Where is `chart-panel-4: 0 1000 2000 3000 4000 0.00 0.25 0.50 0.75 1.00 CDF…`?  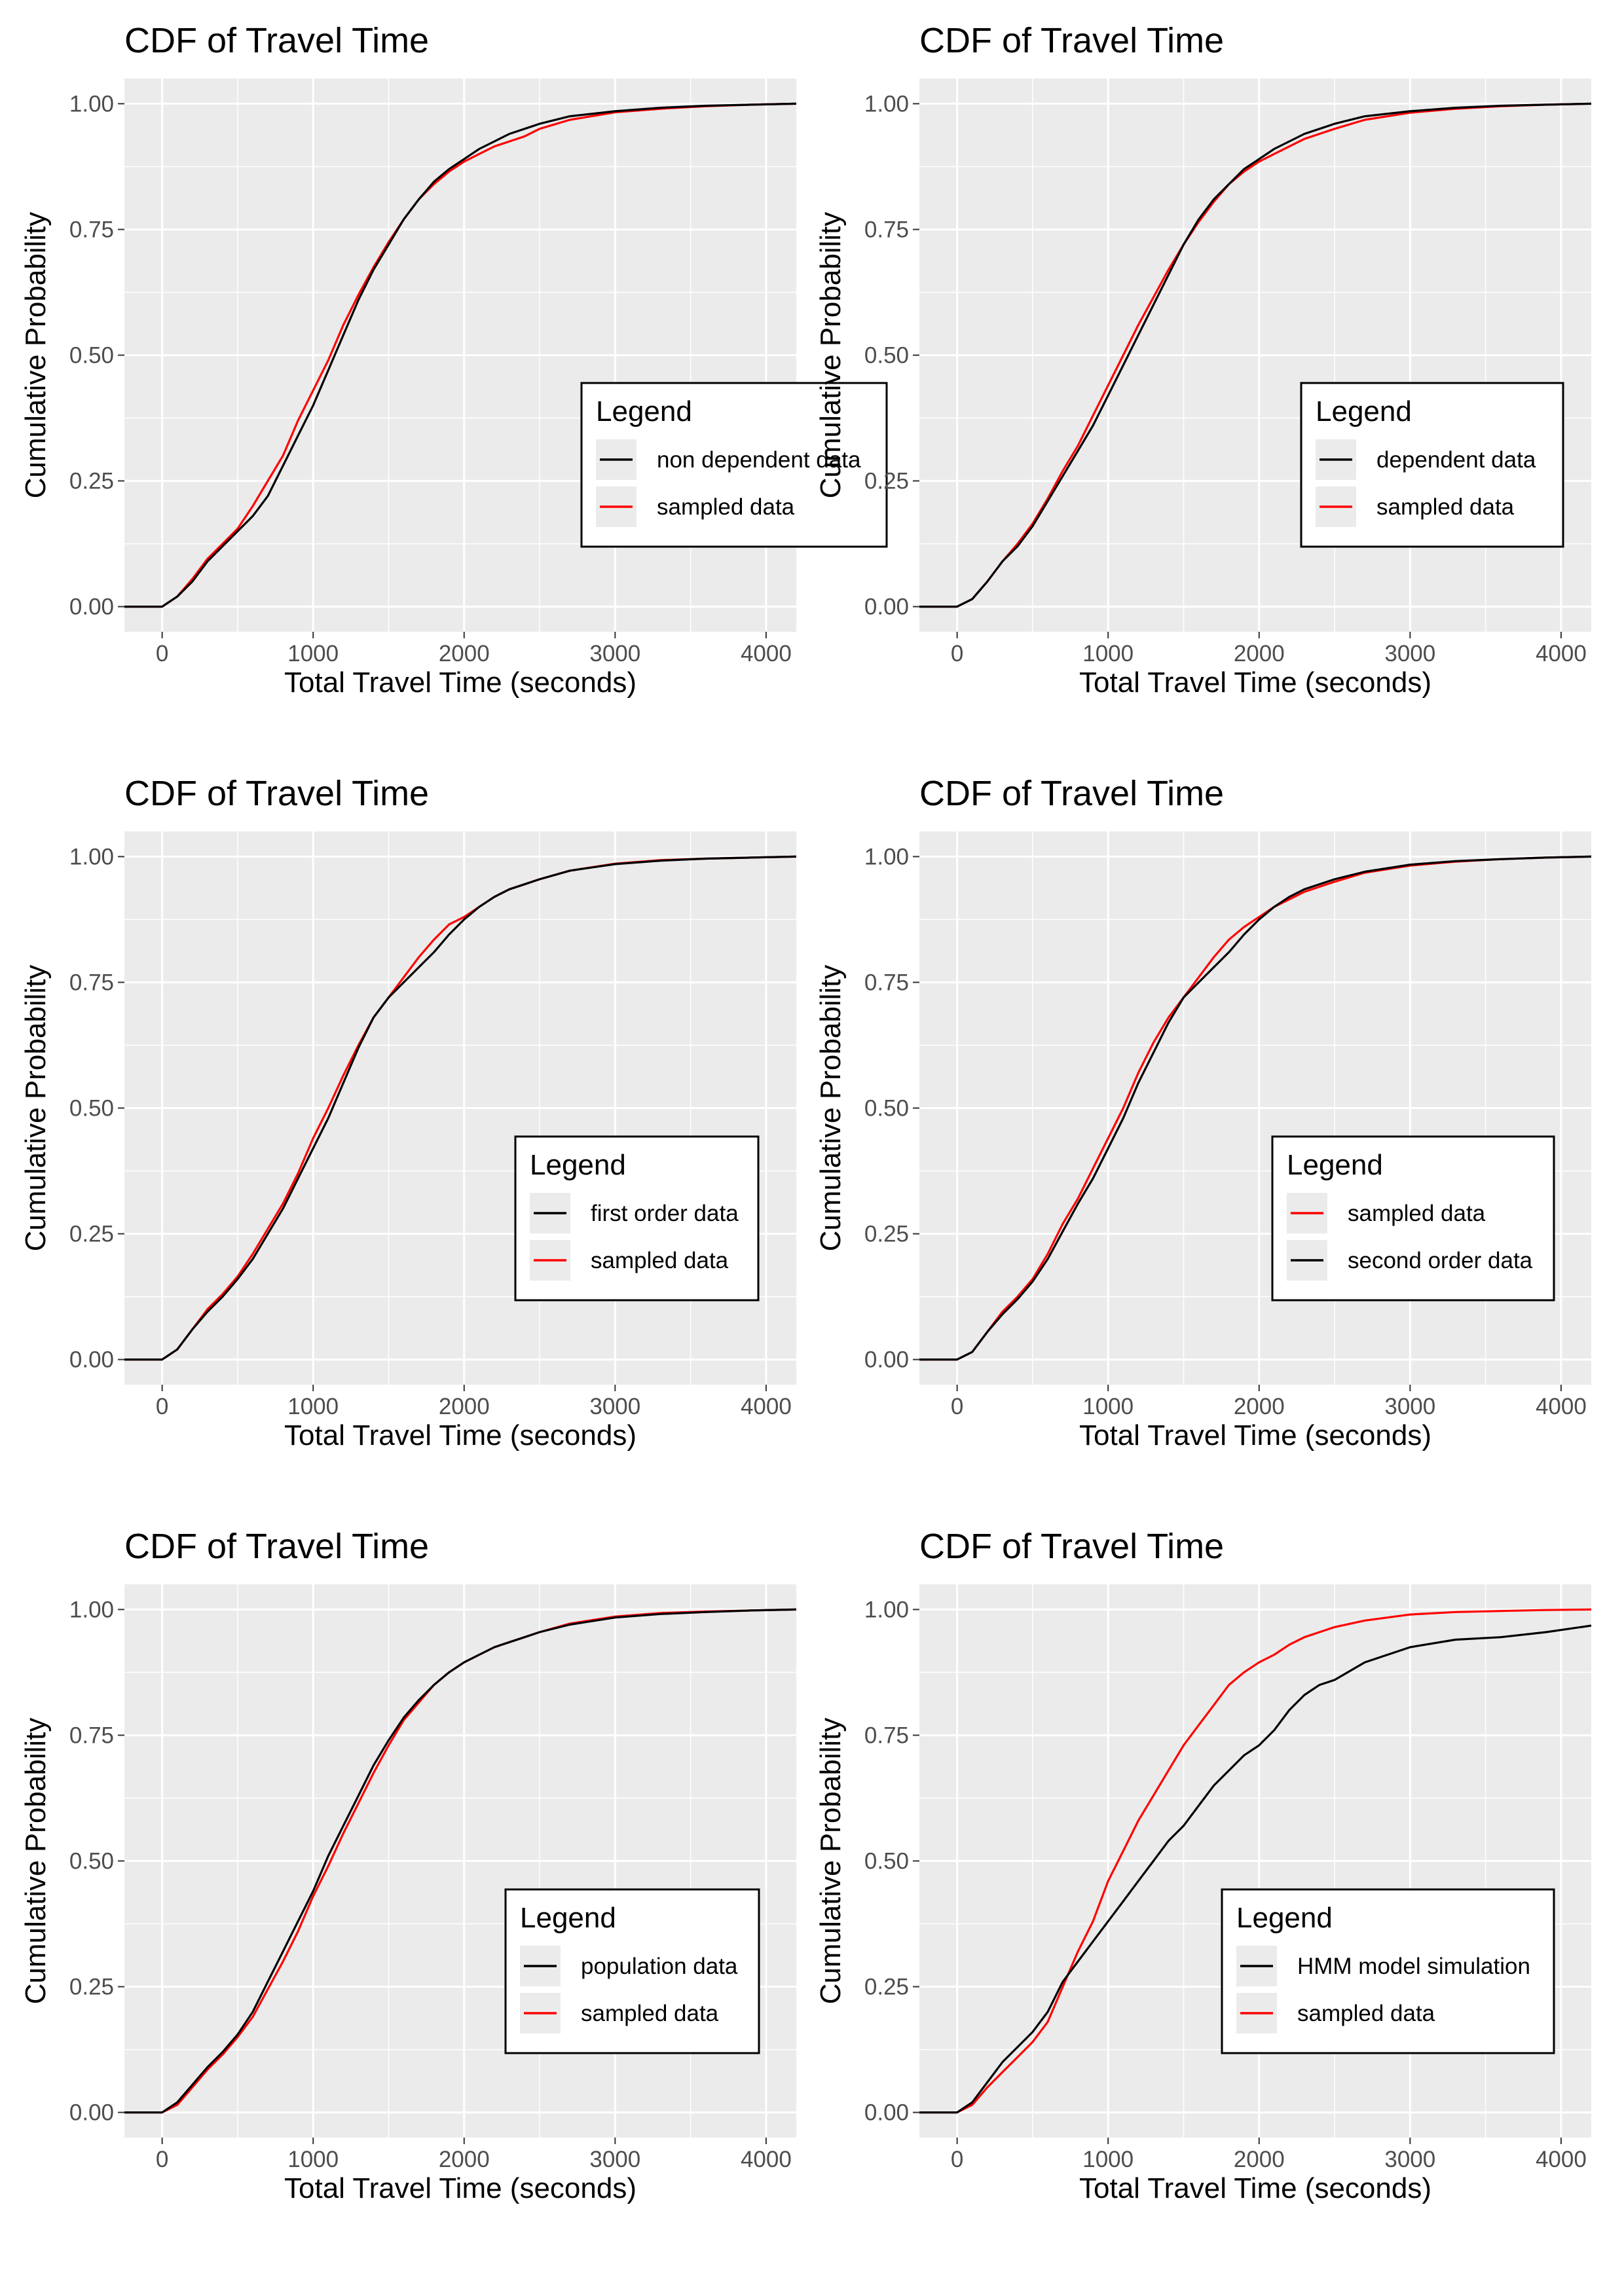 chart-panel-4: 0 1000 2000 3000 4000 0.00 0.25 0.50 0.75 1.00 CDF… is located at coordinates (1203, 1112).